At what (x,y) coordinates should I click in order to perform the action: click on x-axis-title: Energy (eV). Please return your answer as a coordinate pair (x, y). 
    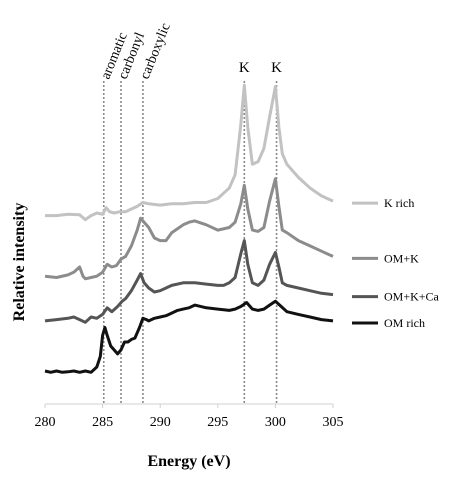
    Looking at the image, I should click on (188, 461).